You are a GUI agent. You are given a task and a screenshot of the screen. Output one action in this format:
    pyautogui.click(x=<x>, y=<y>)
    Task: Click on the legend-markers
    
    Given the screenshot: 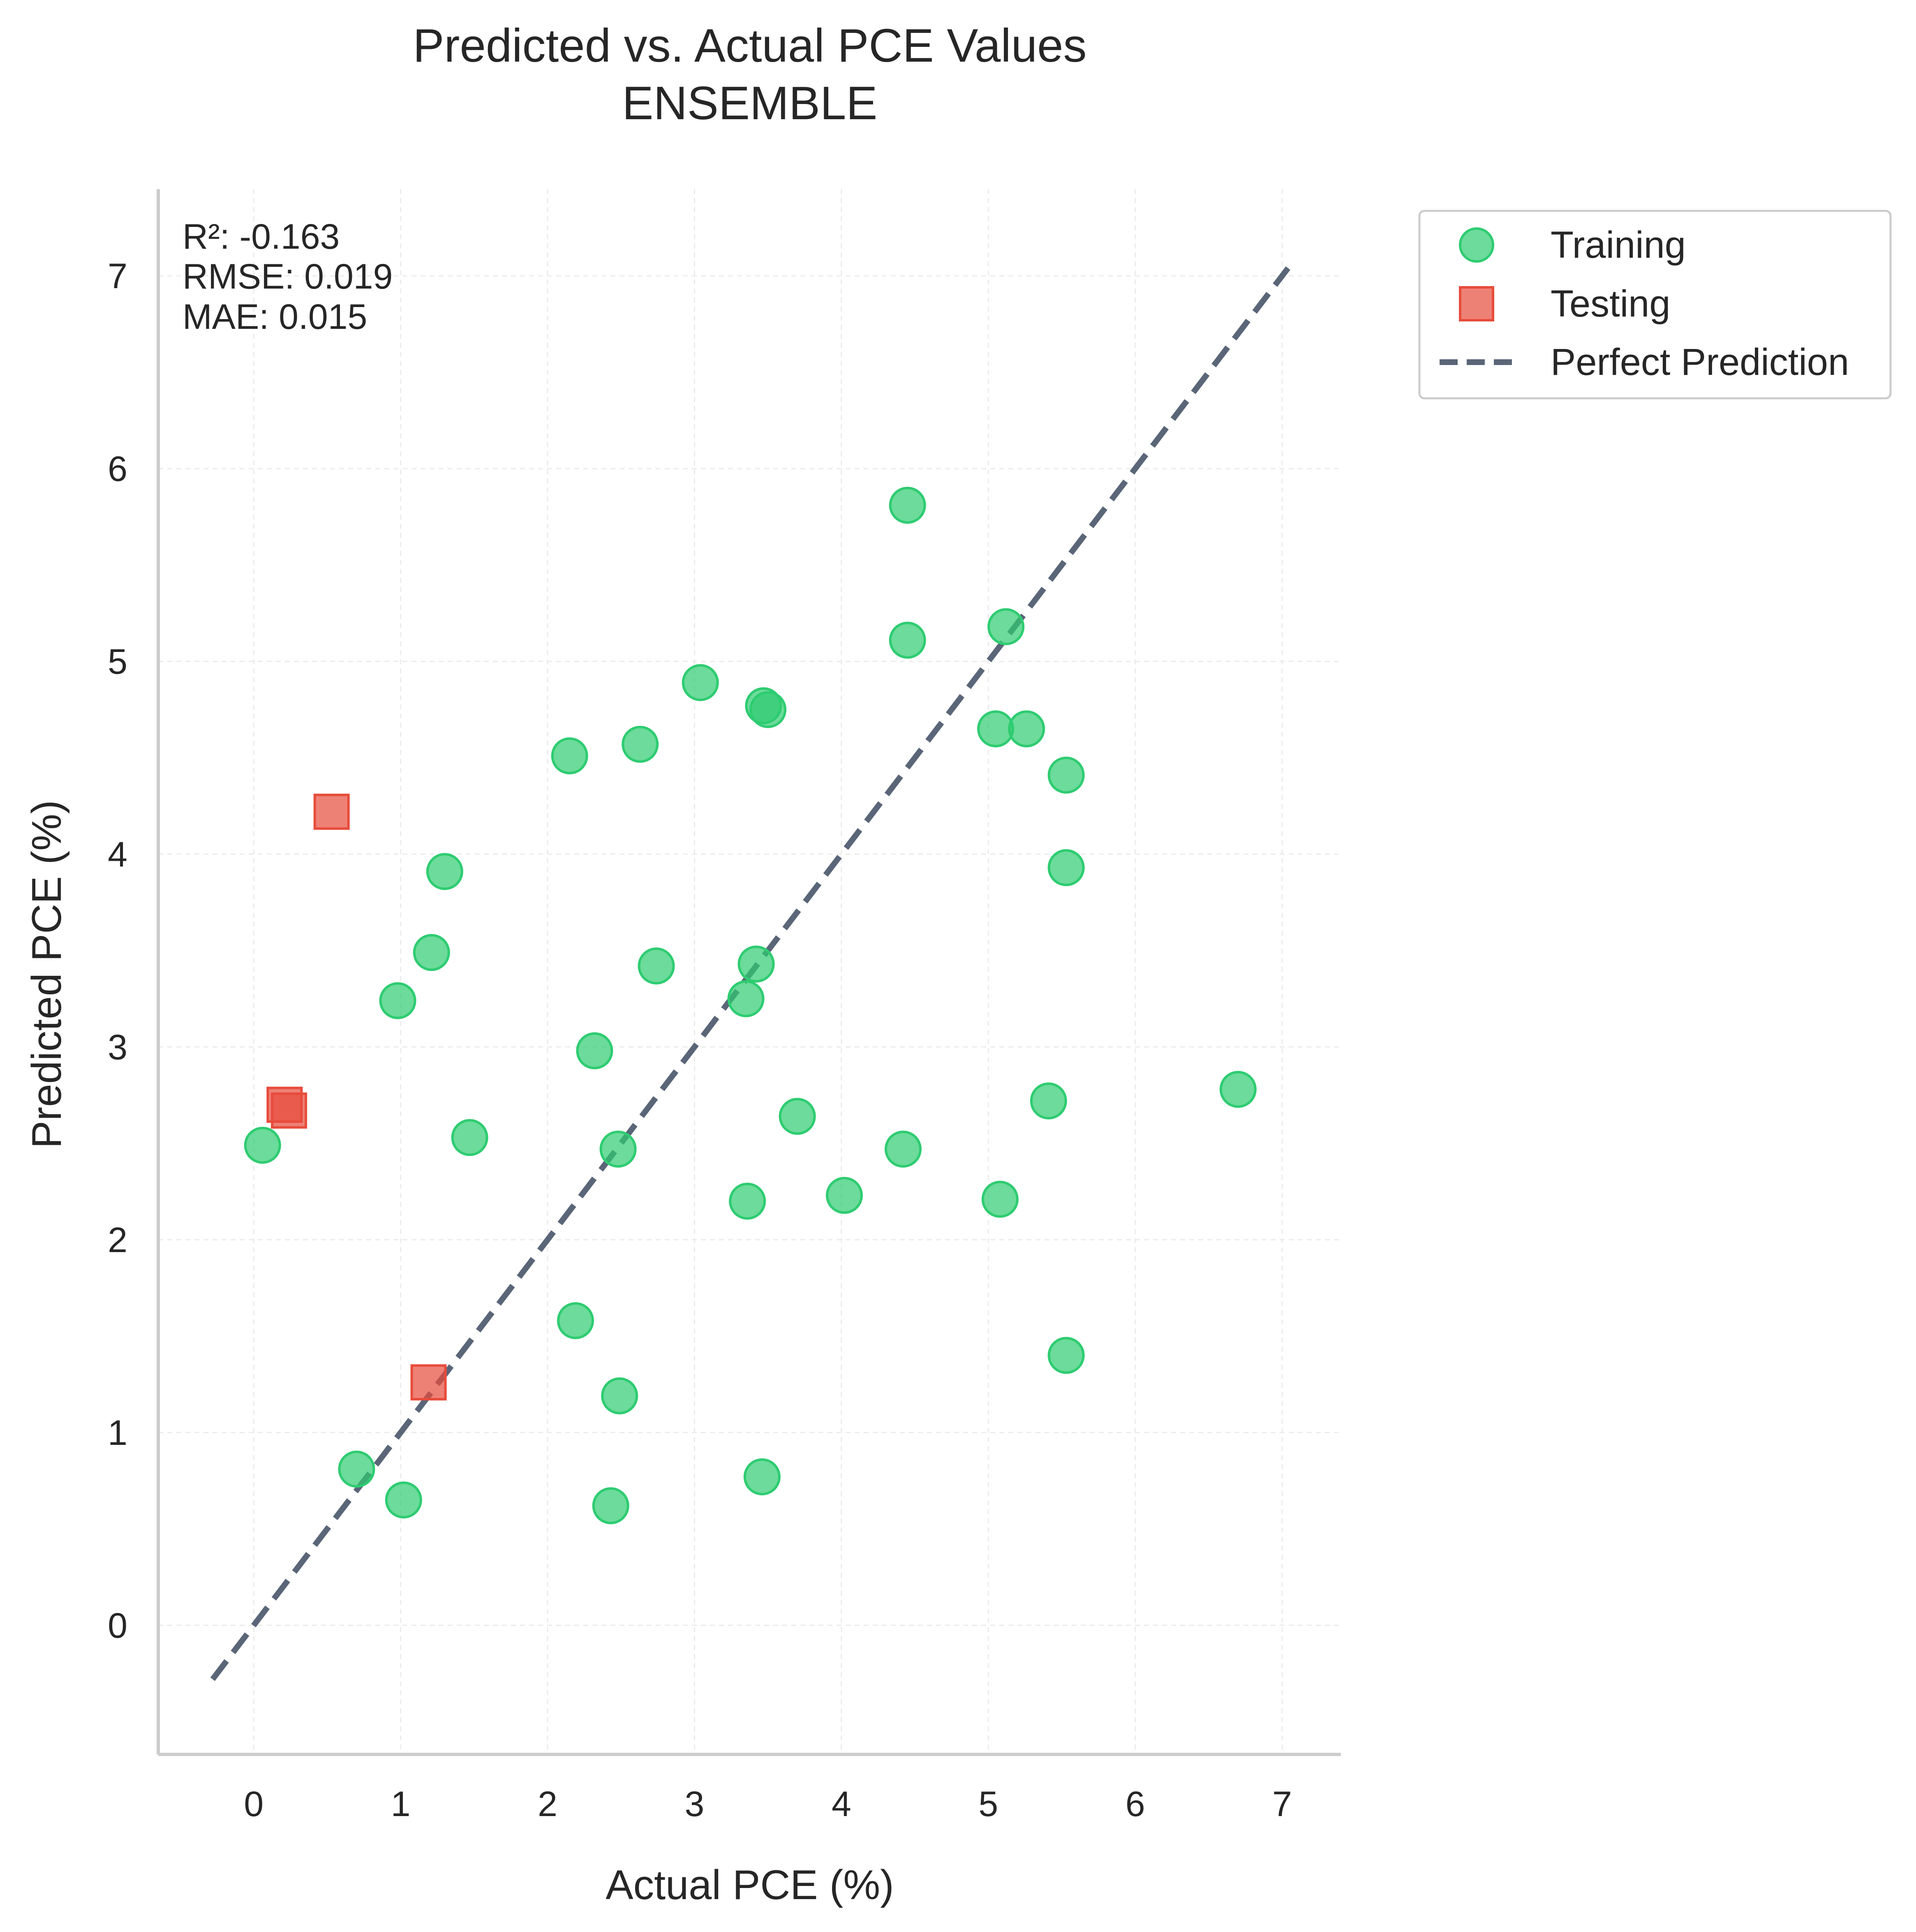 What is the action you would take?
    pyautogui.click(x=1476, y=296)
    